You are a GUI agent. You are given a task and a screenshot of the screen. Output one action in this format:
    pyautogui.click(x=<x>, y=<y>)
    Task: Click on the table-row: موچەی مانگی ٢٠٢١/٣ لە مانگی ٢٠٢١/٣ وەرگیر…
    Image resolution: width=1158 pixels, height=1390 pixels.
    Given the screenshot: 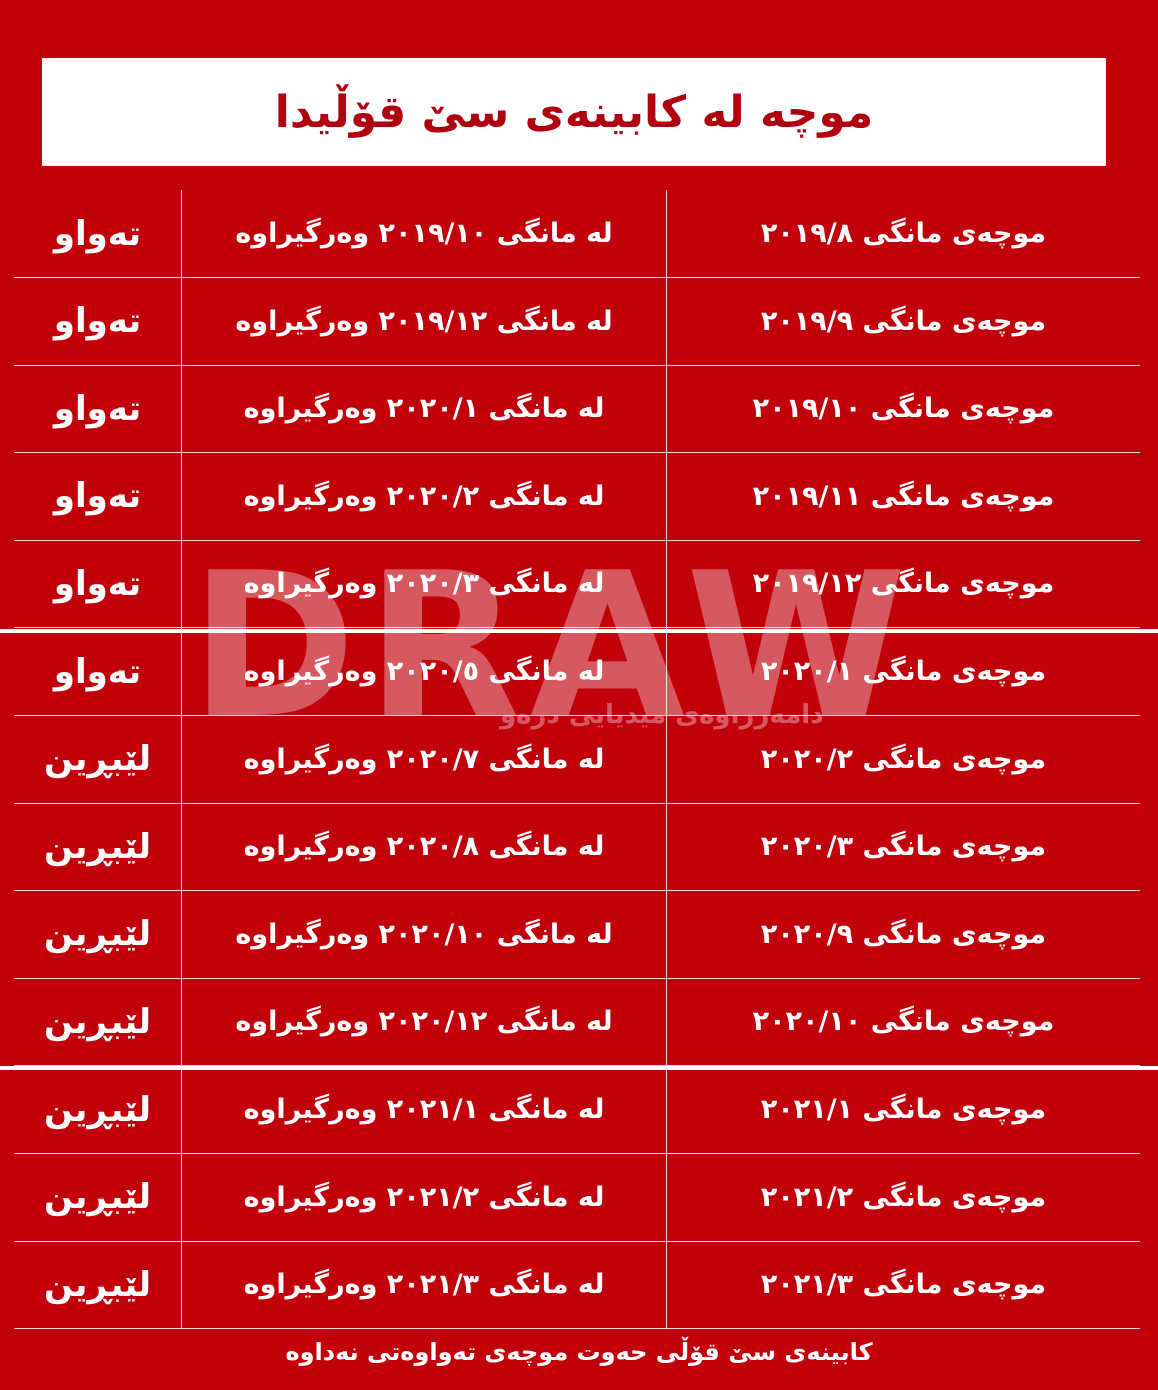 What is the action you would take?
    pyautogui.click(x=577, y=1285)
    